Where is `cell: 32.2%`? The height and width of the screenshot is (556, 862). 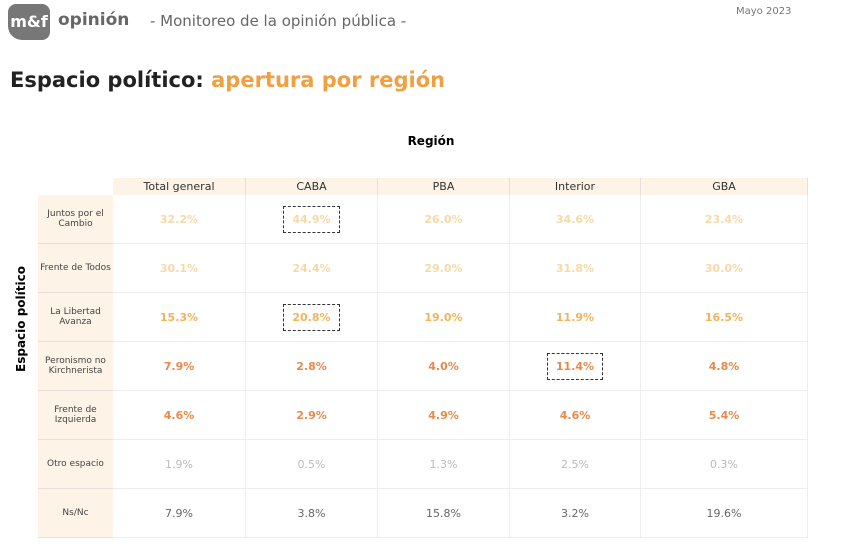
cell: 32.2% is located at coordinates (179, 219).